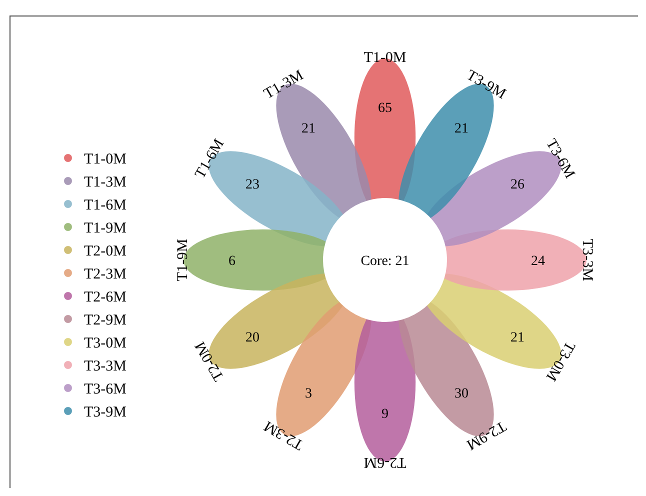  I want to click on data-label: 24, so click(538, 261).